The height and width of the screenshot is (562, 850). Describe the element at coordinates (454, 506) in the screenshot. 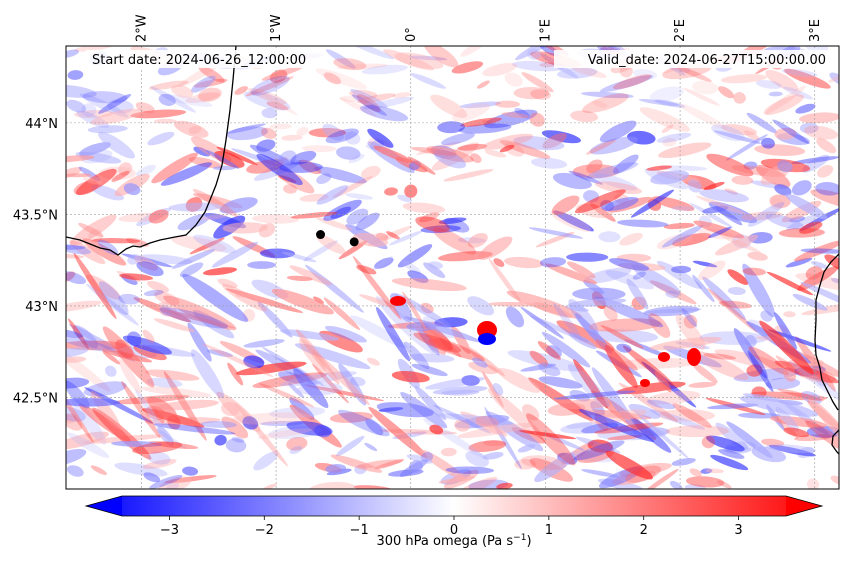

I see `colorbar-outline` at that location.